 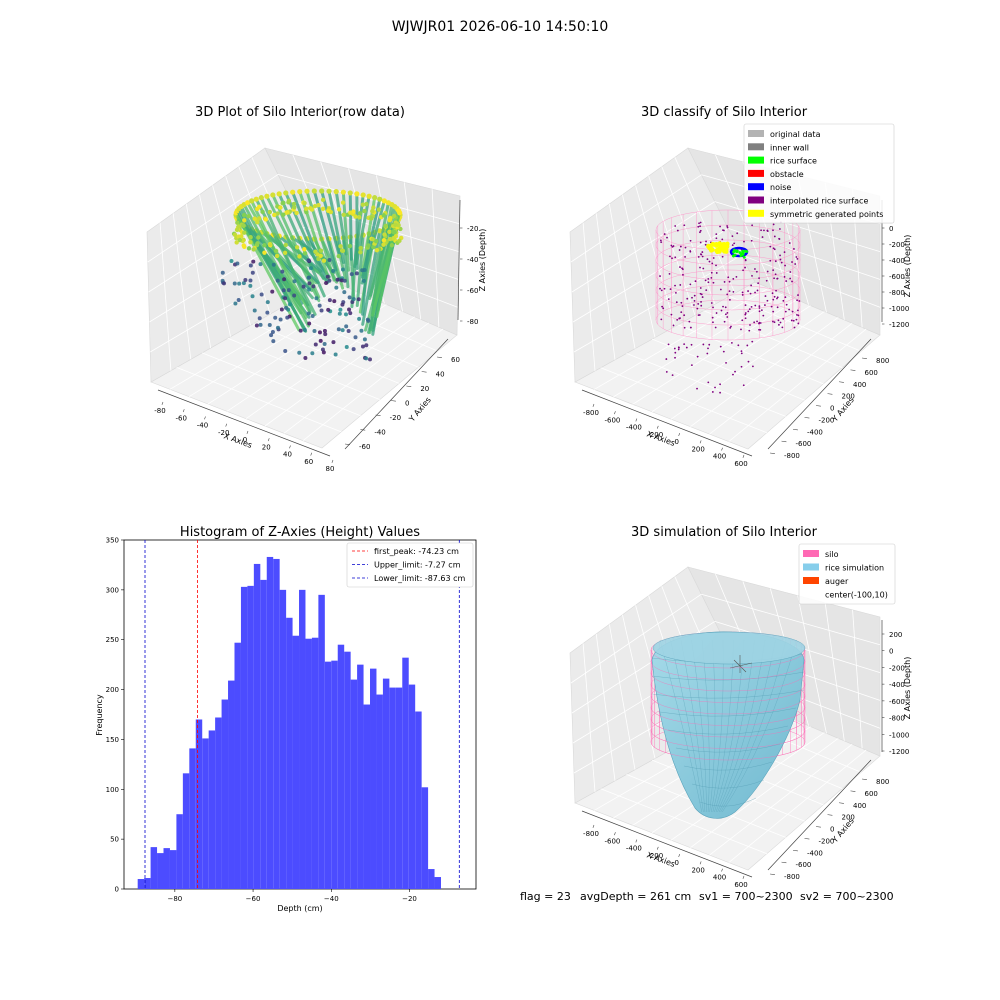 What do you see at coordinates (734, 250) in the screenshot?
I see `rice-surface-point` at bounding box center [734, 250].